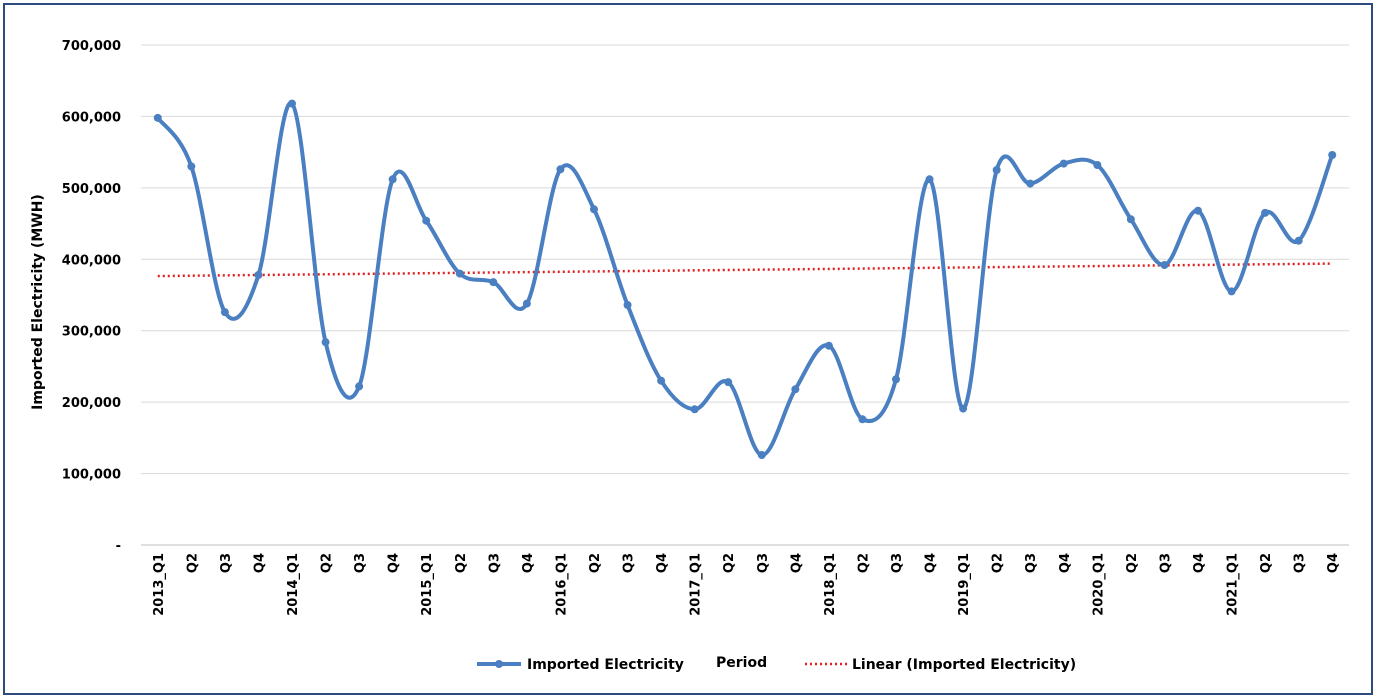 Image resolution: width=1378 pixels, height=700 pixels. What do you see at coordinates (1233, 584) in the screenshot?
I see `x-tick-label: 2021_Q1` at bounding box center [1233, 584].